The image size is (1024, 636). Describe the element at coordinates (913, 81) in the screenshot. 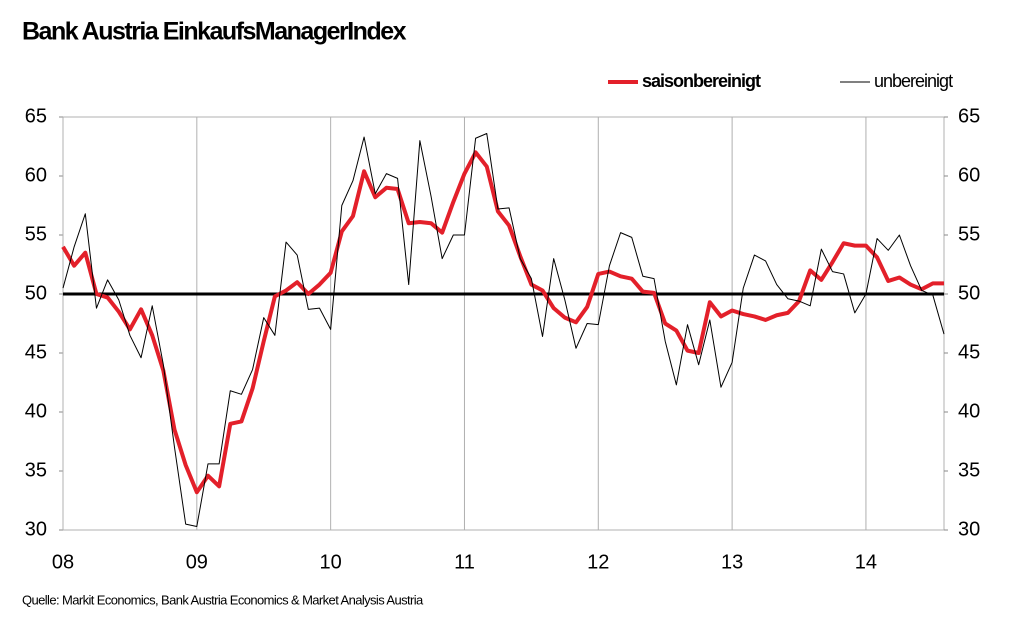

I see `legend-label: unbereinigt` at that location.